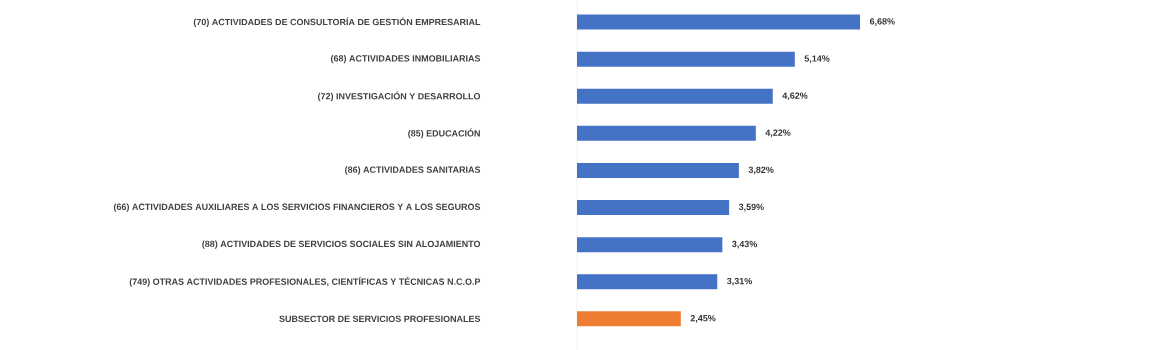 This screenshot has width=1170, height=350. I want to click on y-tick-label: (88) ACTIVIDADES DE SERVICIOS SOCIALES SIN ALOJAMIENTO, so click(341, 244).